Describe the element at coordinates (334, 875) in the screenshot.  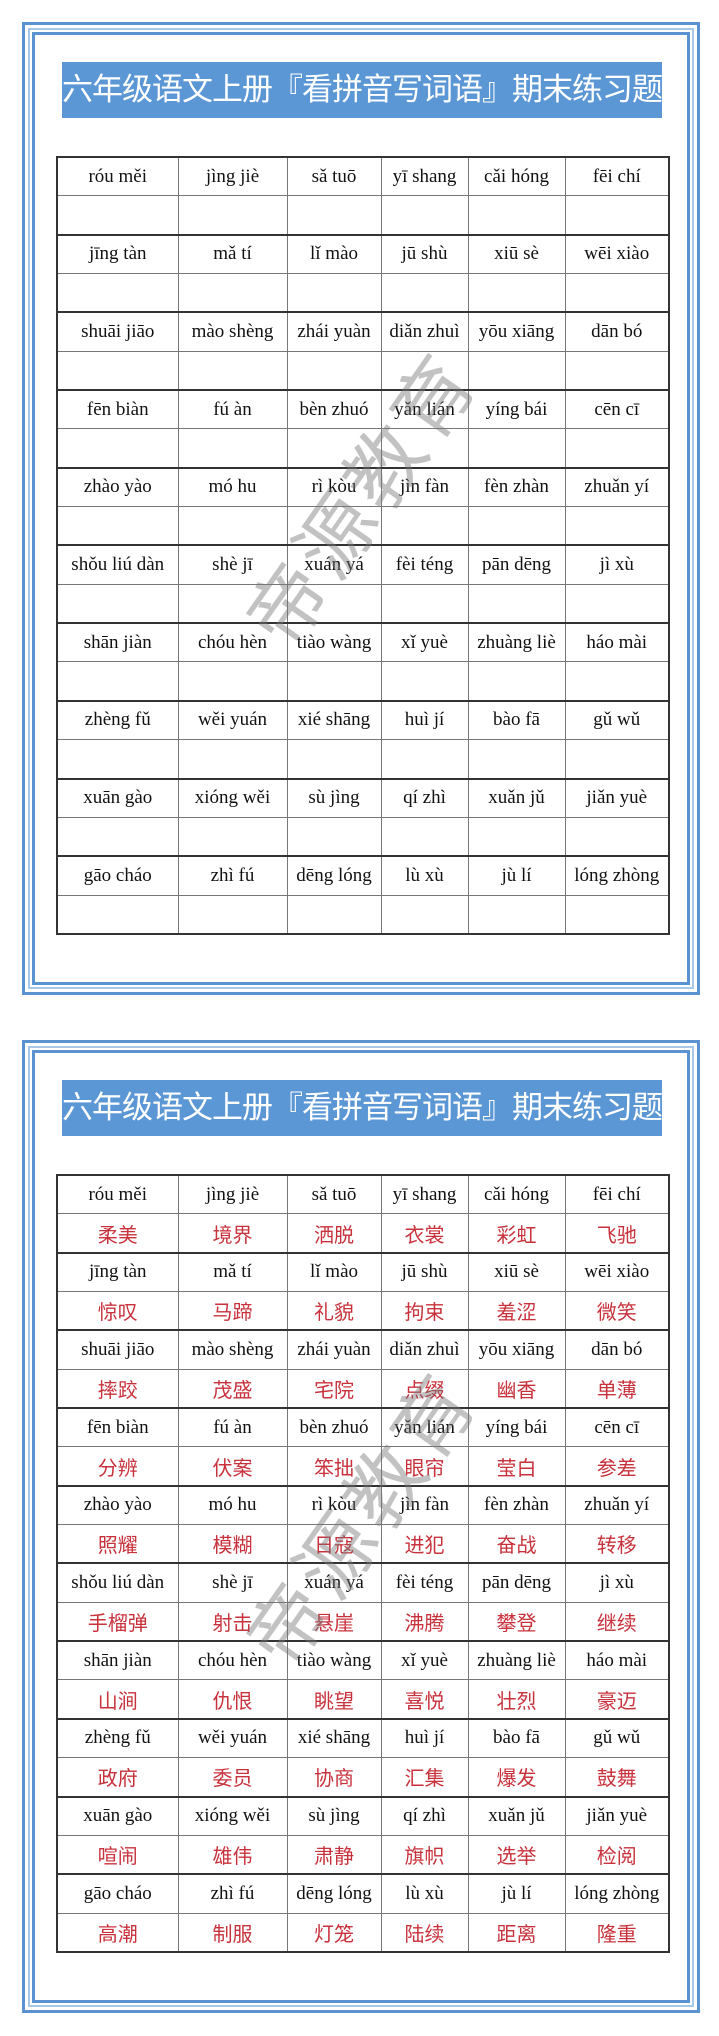
I see `pinyin-cell: dēng lóng` at that location.